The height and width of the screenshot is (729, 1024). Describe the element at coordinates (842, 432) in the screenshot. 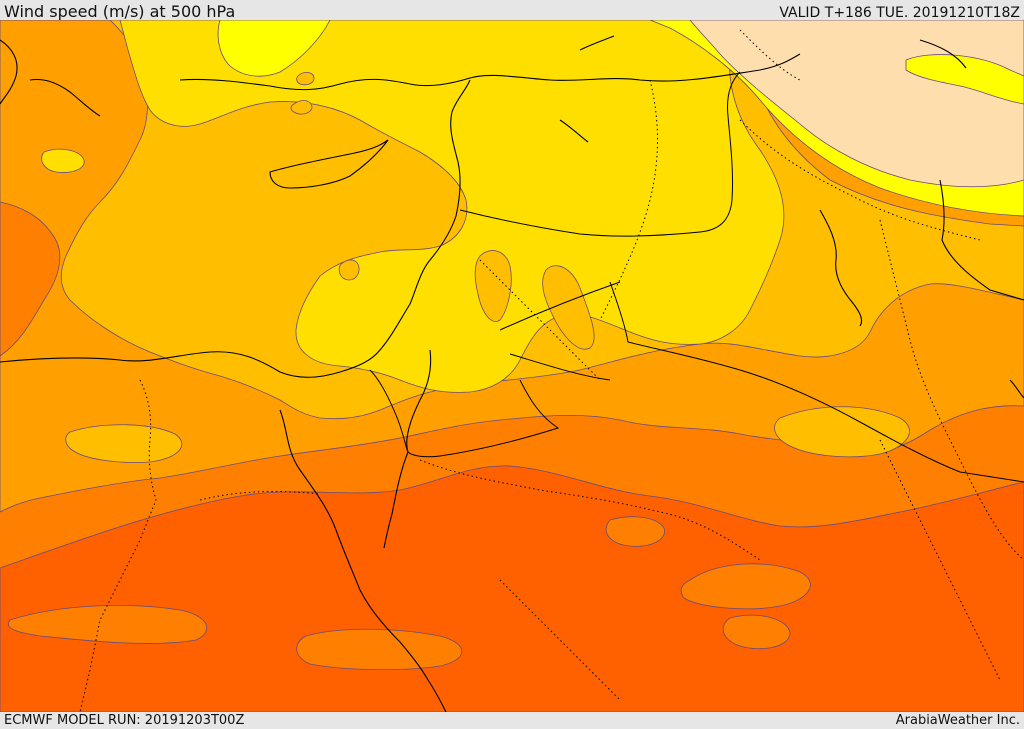

I see `band-gold-east` at that location.